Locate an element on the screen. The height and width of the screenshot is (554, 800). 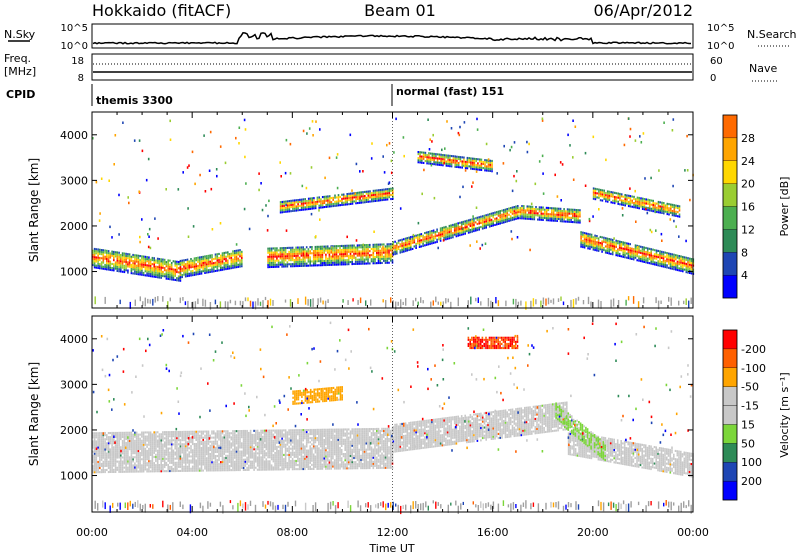
cpid-label: CPID is located at coordinates (20, 94).